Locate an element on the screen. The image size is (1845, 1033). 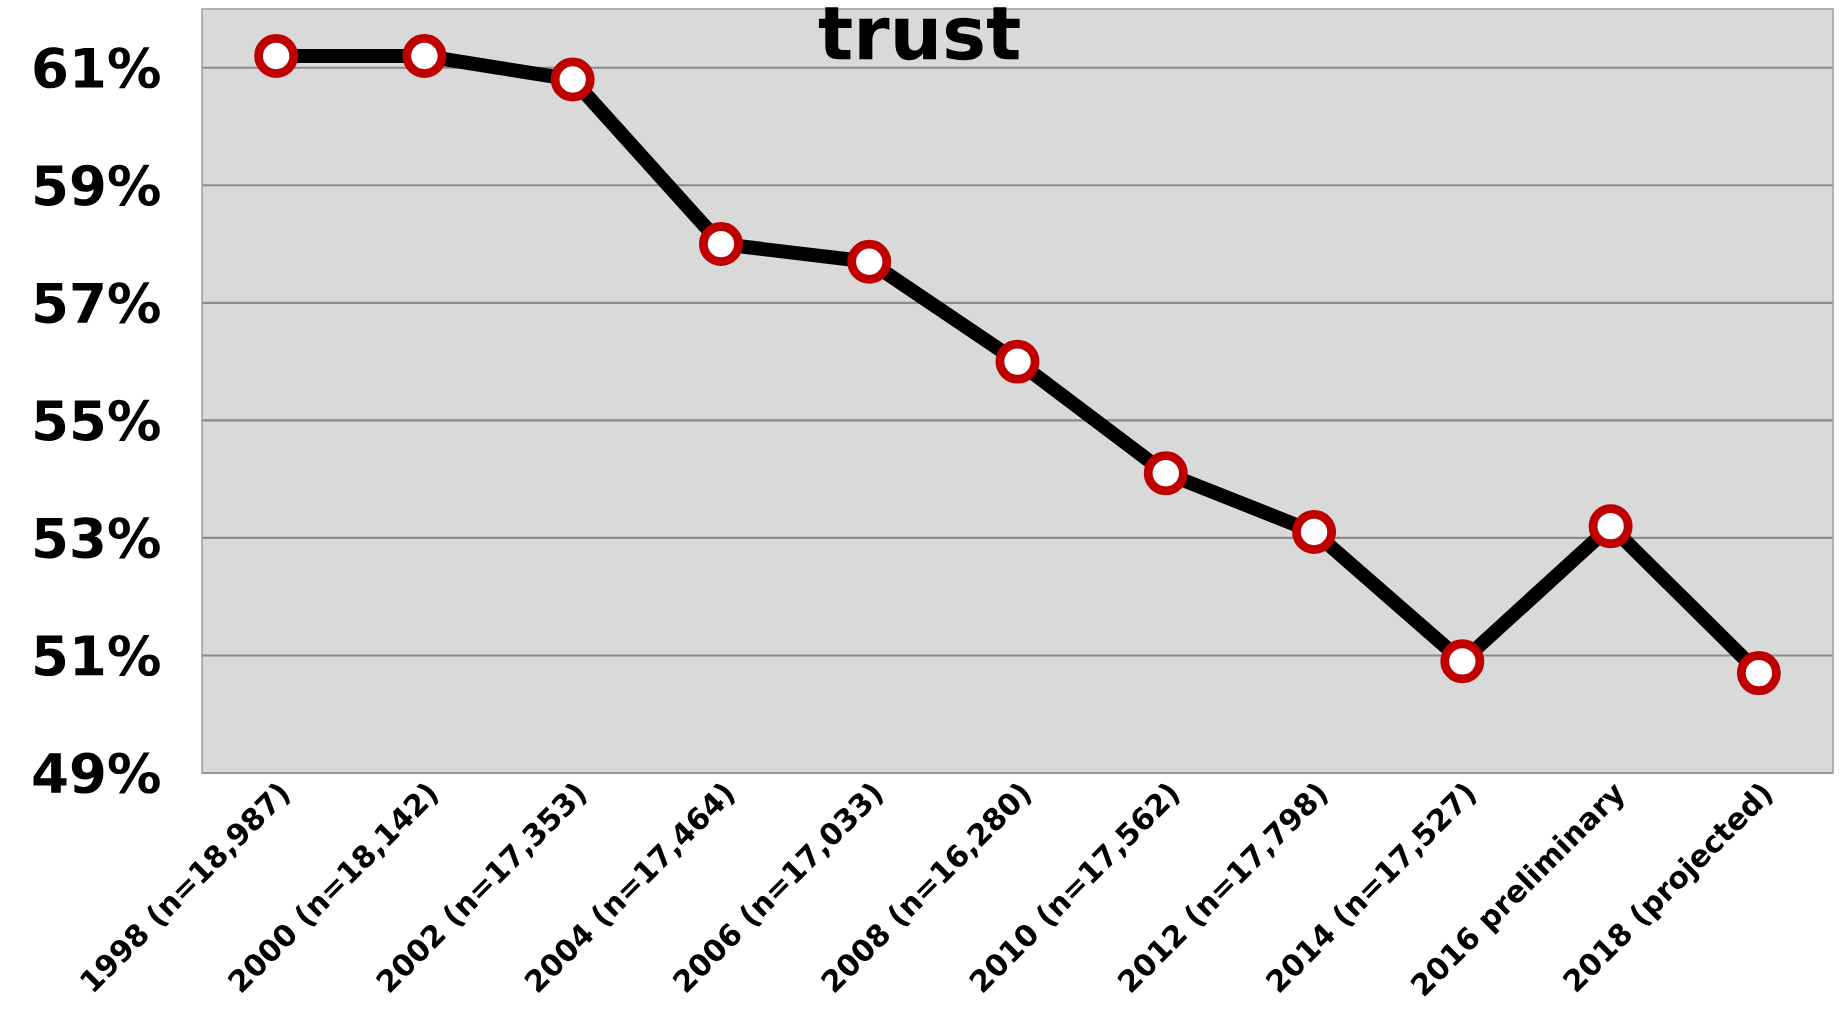
y-tick-label: 51% is located at coordinates (97, 655).